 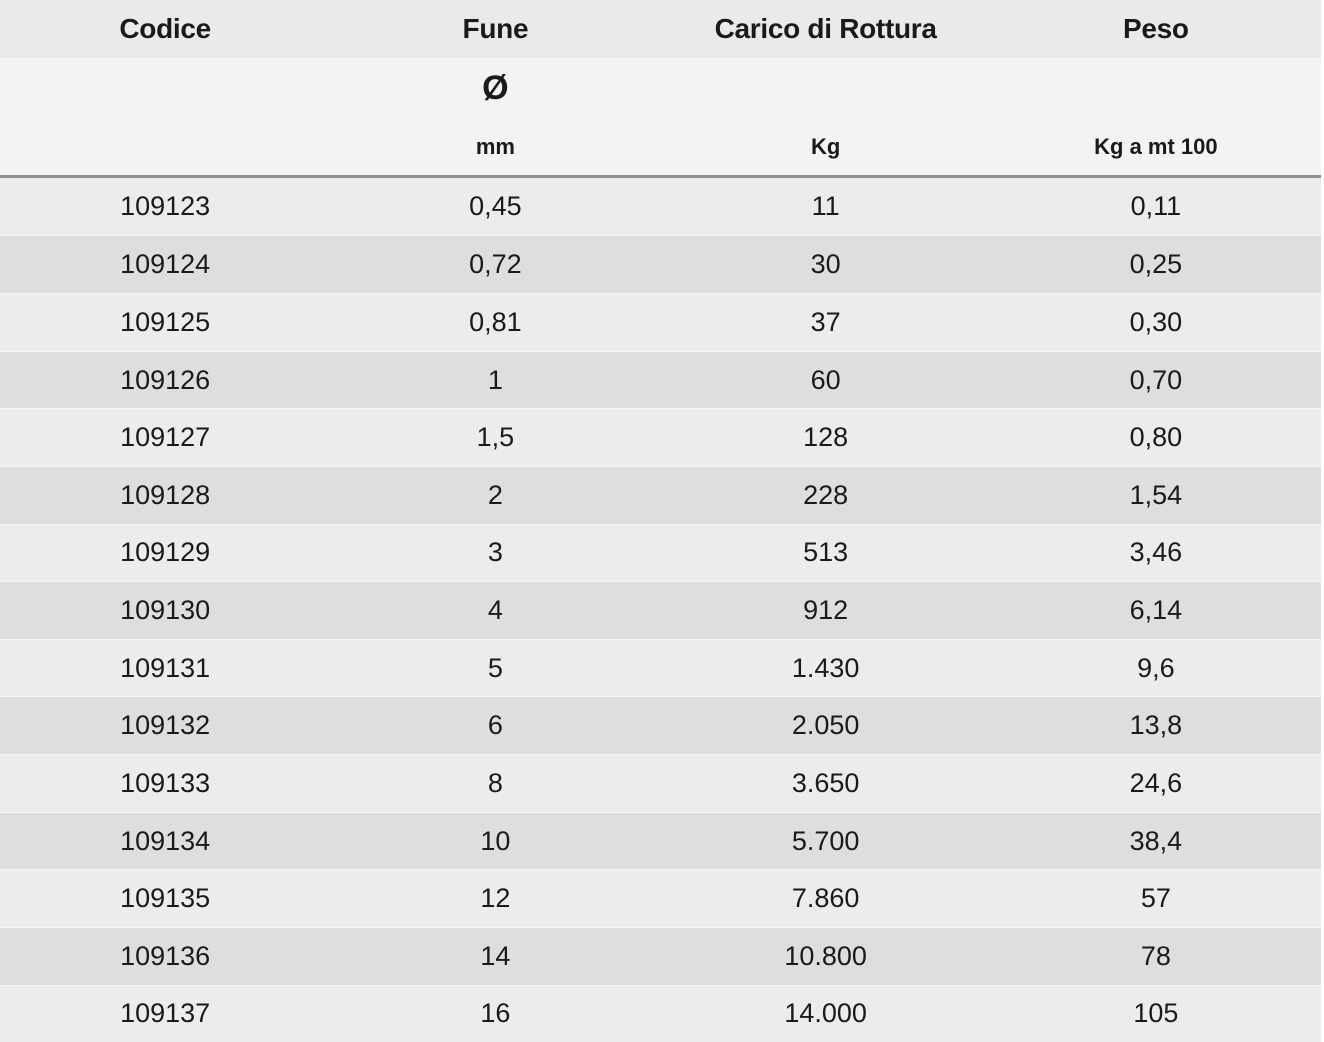 What do you see at coordinates (825, 379) in the screenshot?
I see `cell-carico-di-rottura: 60` at bounding box center [825, 379].